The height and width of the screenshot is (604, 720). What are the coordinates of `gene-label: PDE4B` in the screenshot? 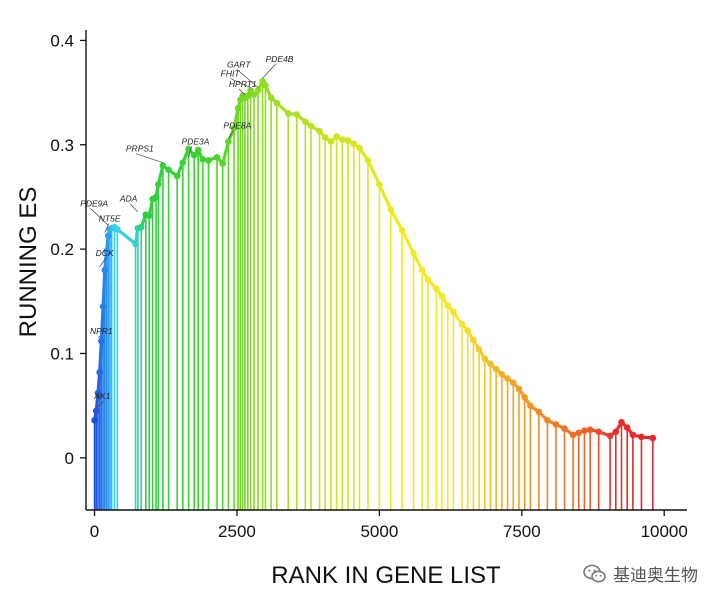 It's located at (280, 59).